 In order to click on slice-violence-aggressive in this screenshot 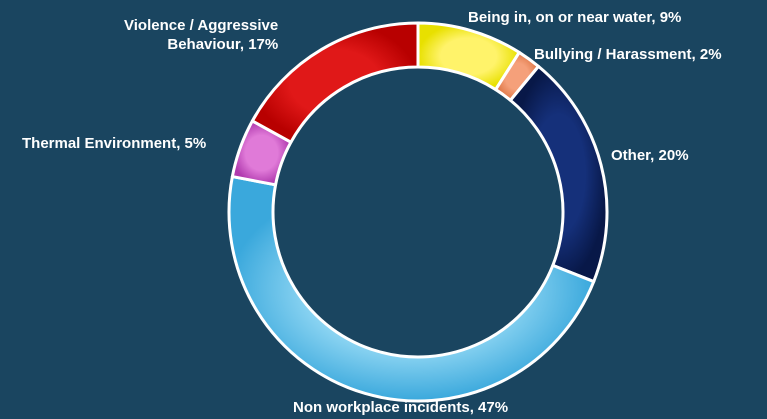, I will do `click(335, 82)`.